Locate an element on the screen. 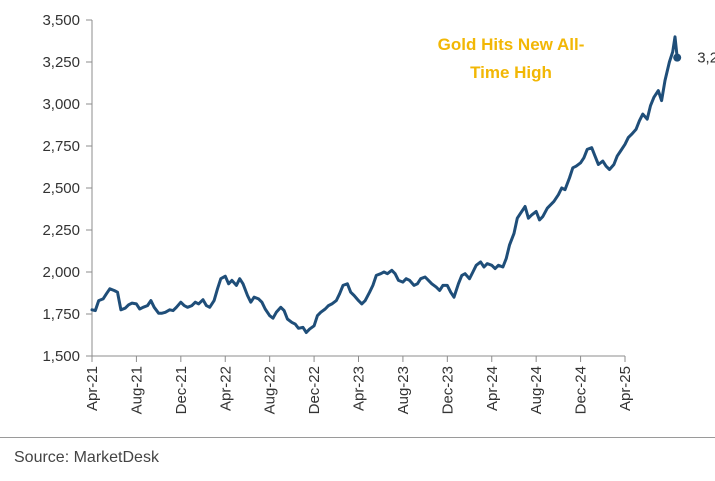  y-tick-label: 3,500 is located at coordinates (61, 20).